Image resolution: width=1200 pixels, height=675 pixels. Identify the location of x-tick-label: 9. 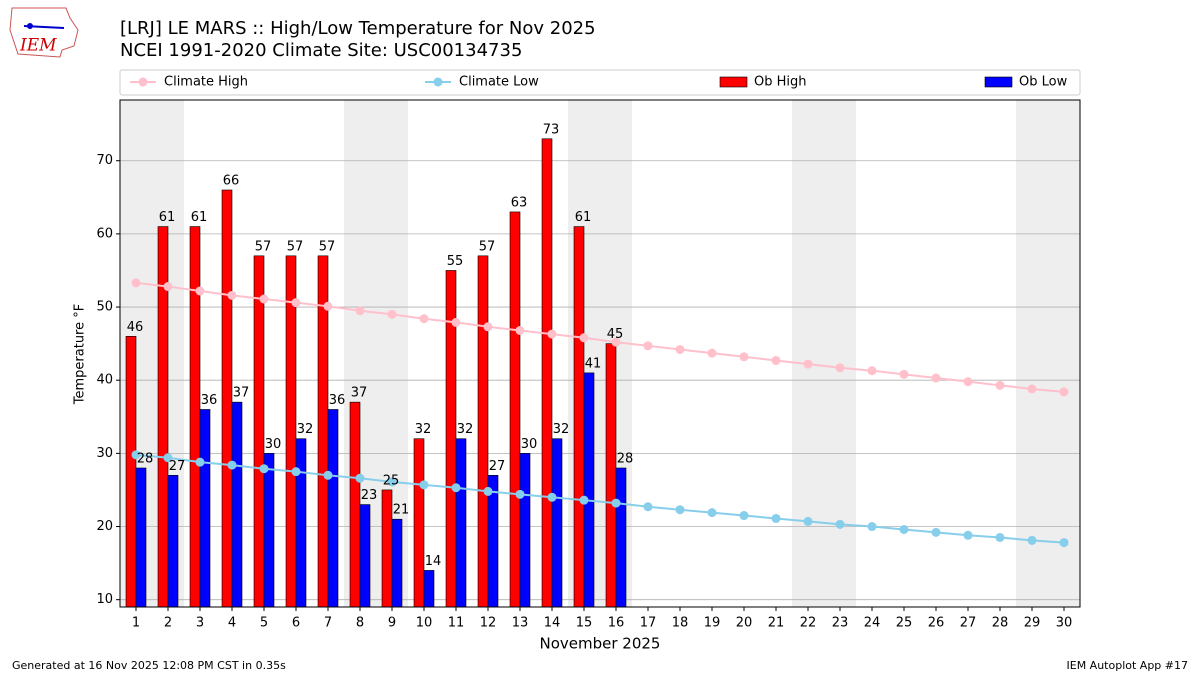
(392, 623).